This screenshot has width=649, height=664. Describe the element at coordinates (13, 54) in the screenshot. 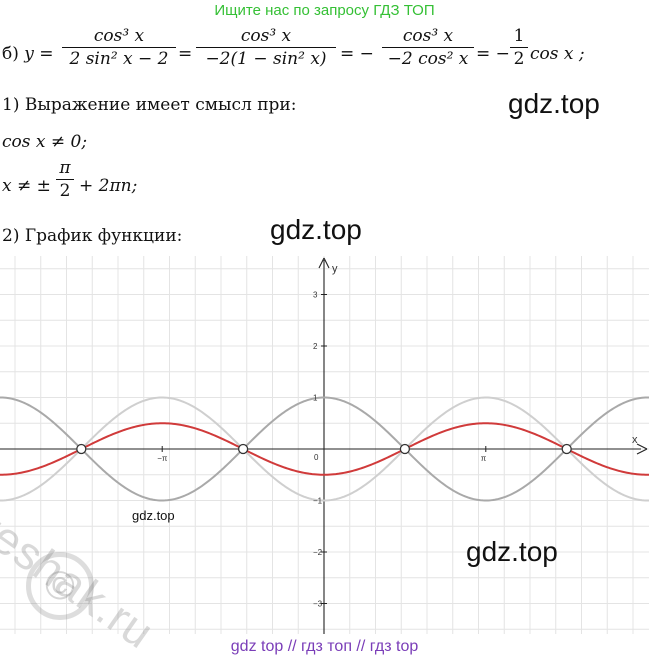

I see `equation-label: б)` at that location.